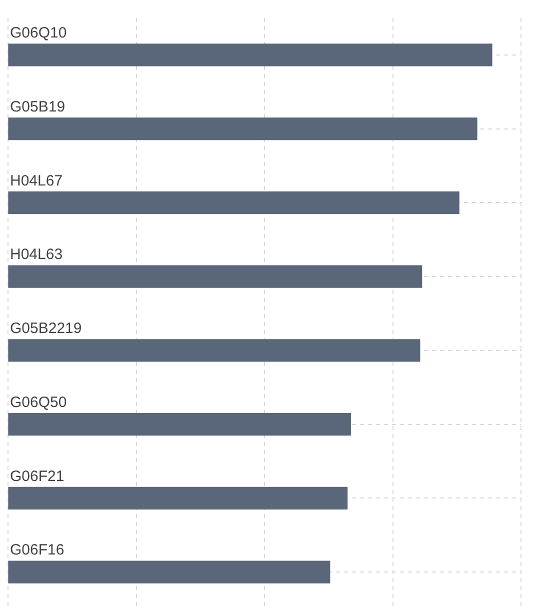 This screenshot has height=609, width=551. Describe the element at coordinates (36, 181) in the screenshot. I see `y-tick-label: H04L67` at that location.